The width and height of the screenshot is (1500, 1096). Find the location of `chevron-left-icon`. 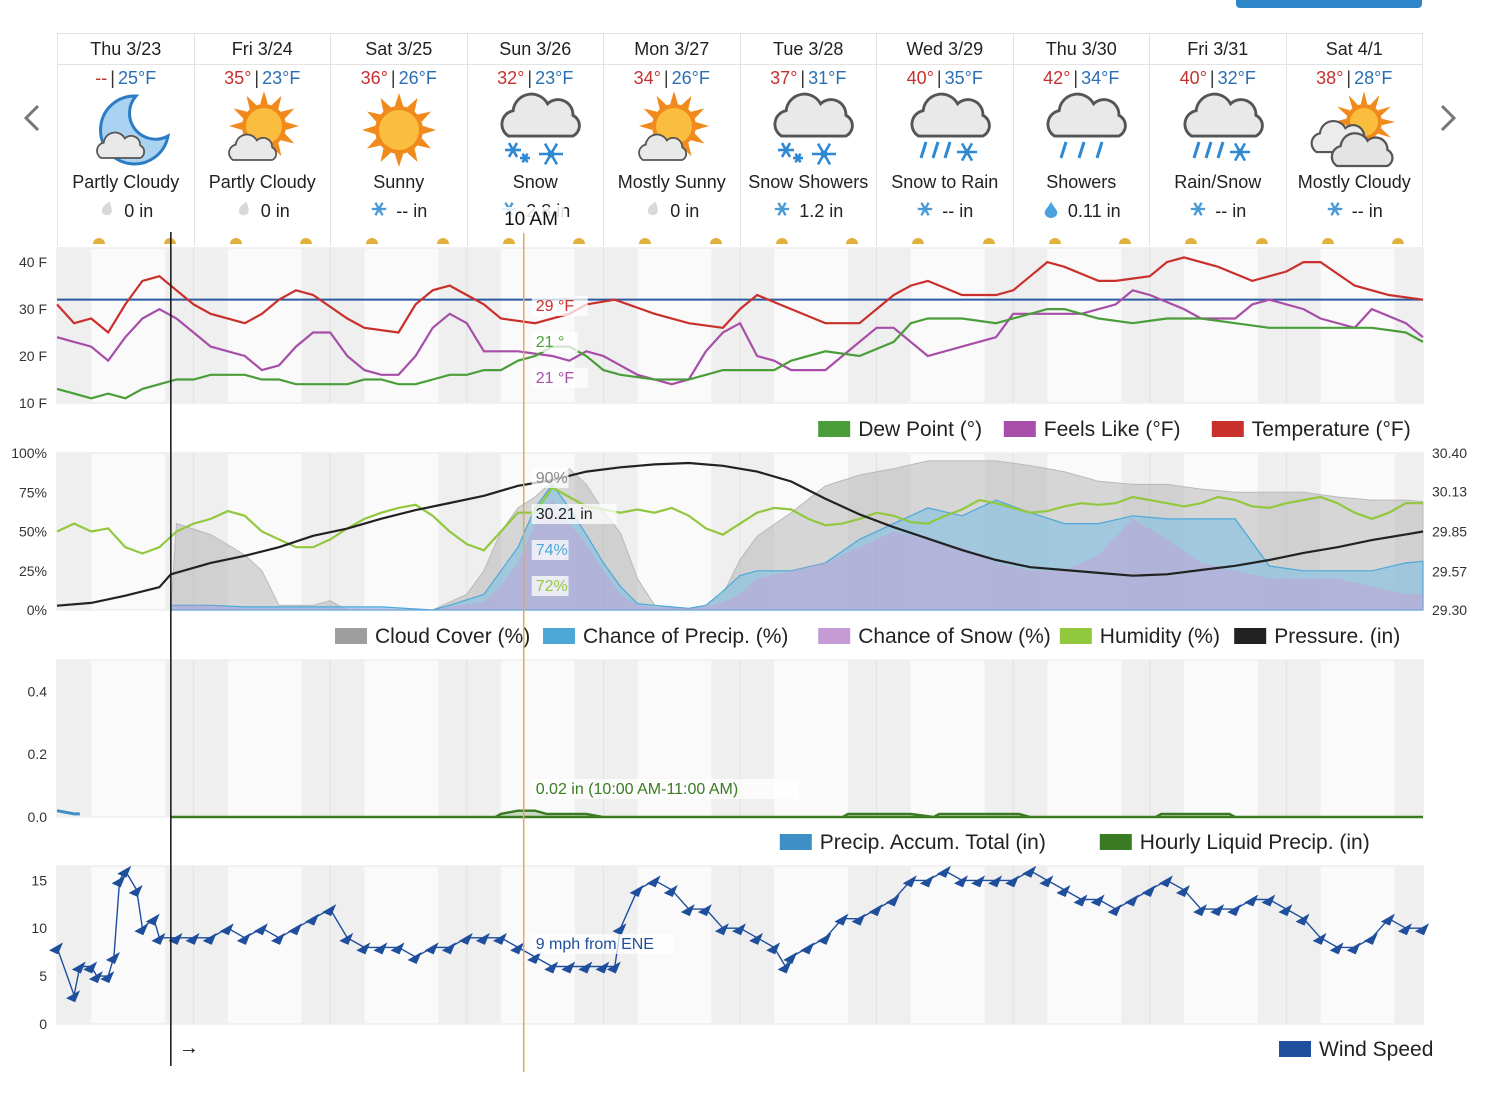

chevron-left-icon is located at coordinates (33, 118).